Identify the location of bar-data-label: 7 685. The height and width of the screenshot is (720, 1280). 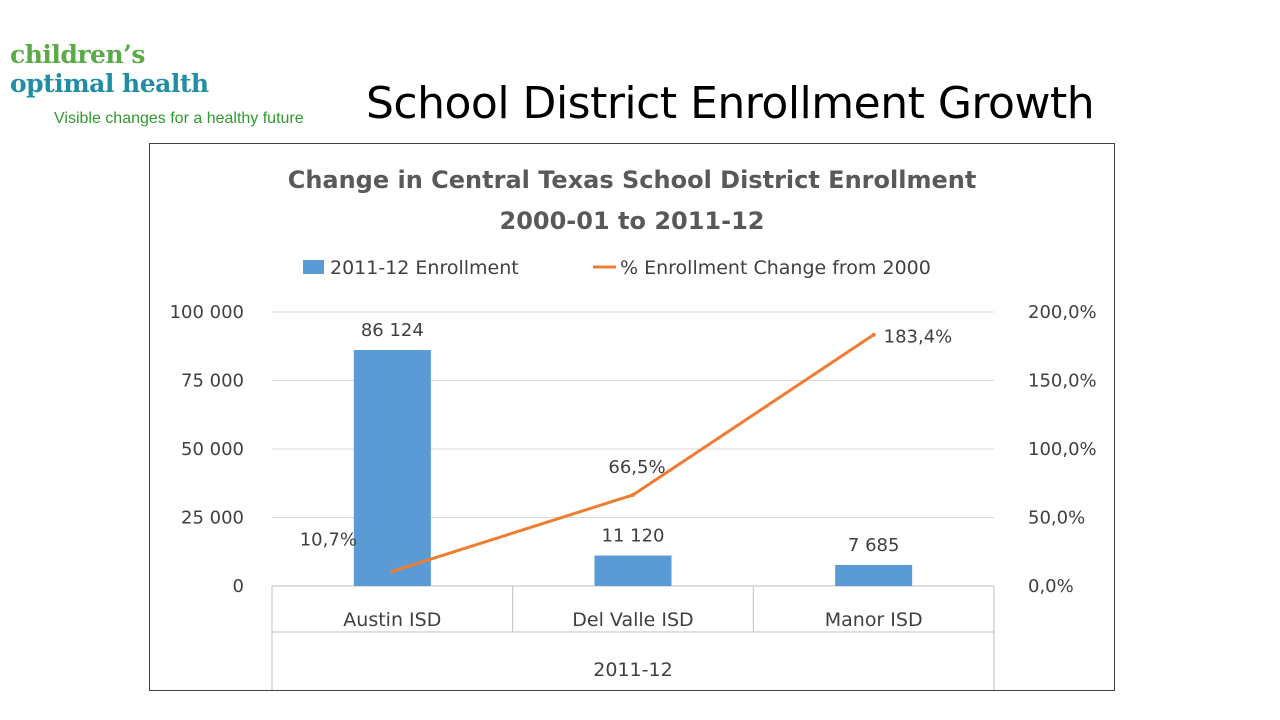
(874, 545).